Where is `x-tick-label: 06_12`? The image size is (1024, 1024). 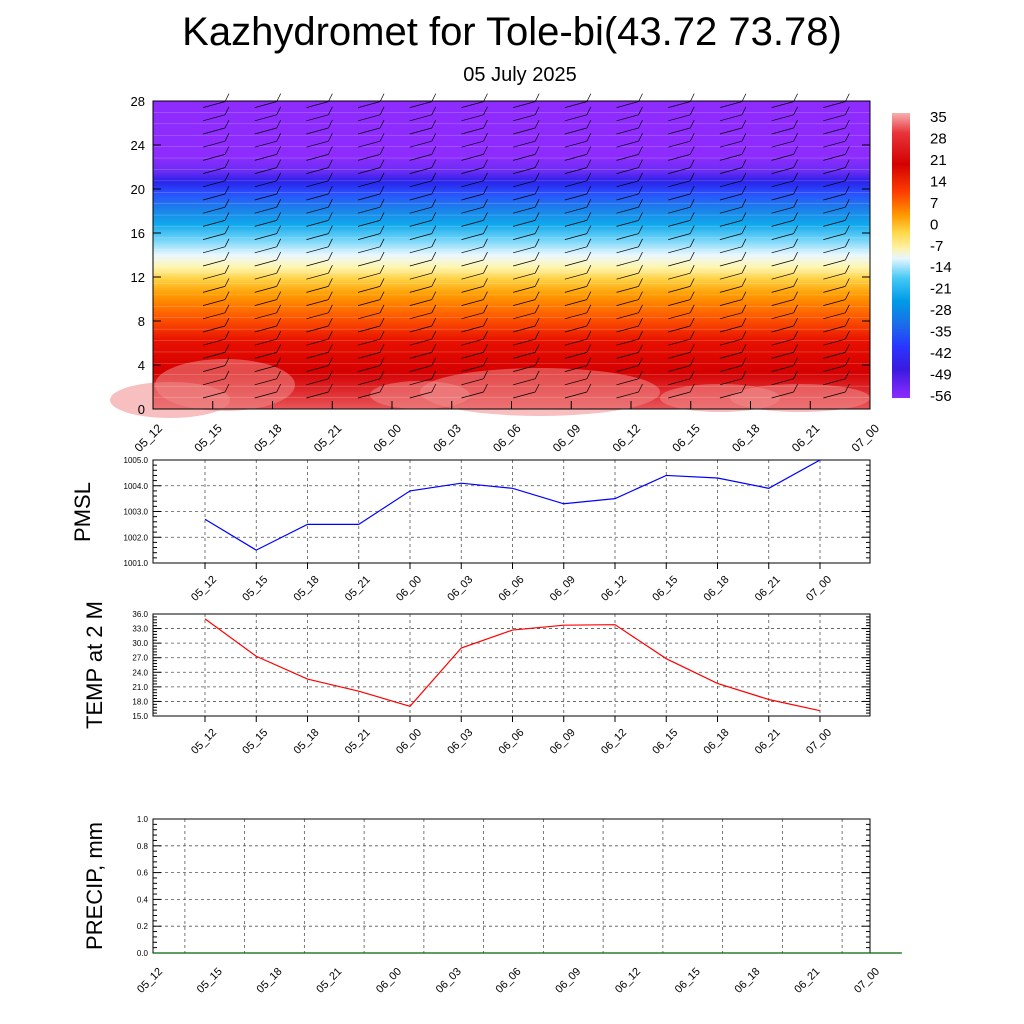
x-tick-label: 06_12 is located at coordinates (627, 438).